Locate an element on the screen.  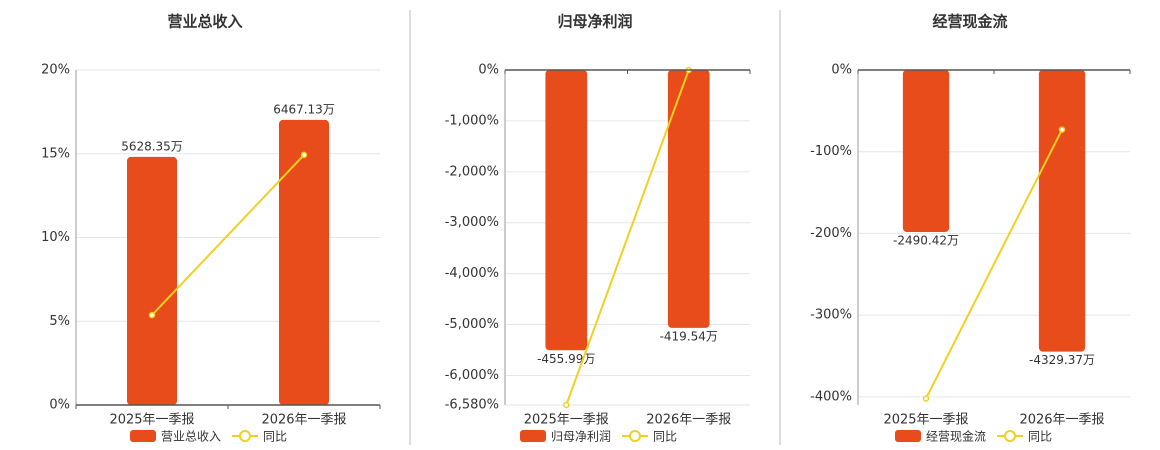
y-tick-label: -2,000% is located at coordinates (472, 171).